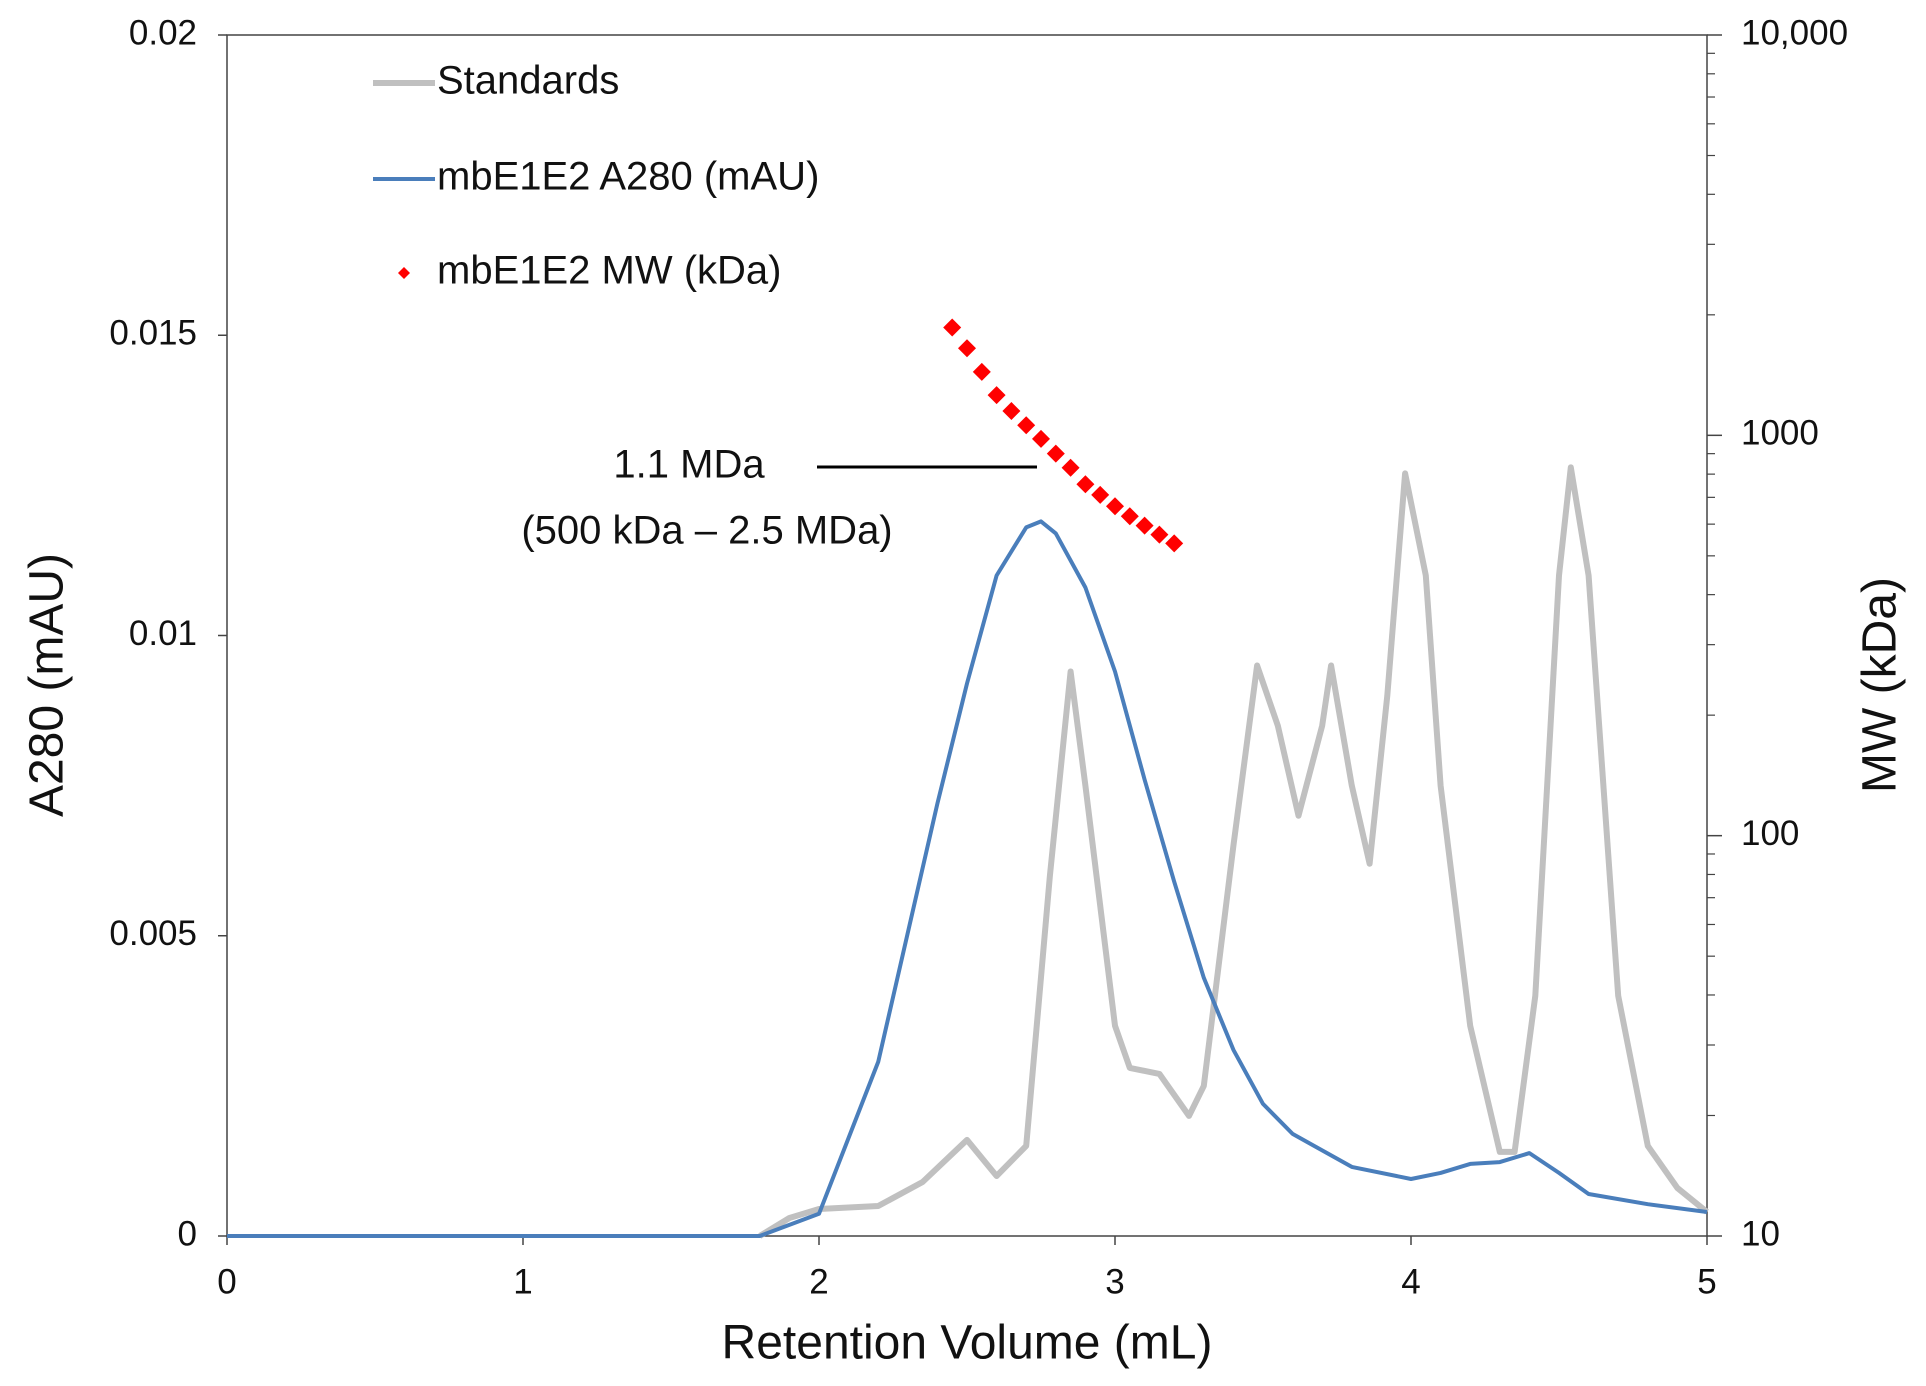 Image resolution: width=1926 pixels, height=1386 pixels. Describe the element at coordinates (1770, 833) in the screenshot. I see `y2-tick-label: 100` at that location.